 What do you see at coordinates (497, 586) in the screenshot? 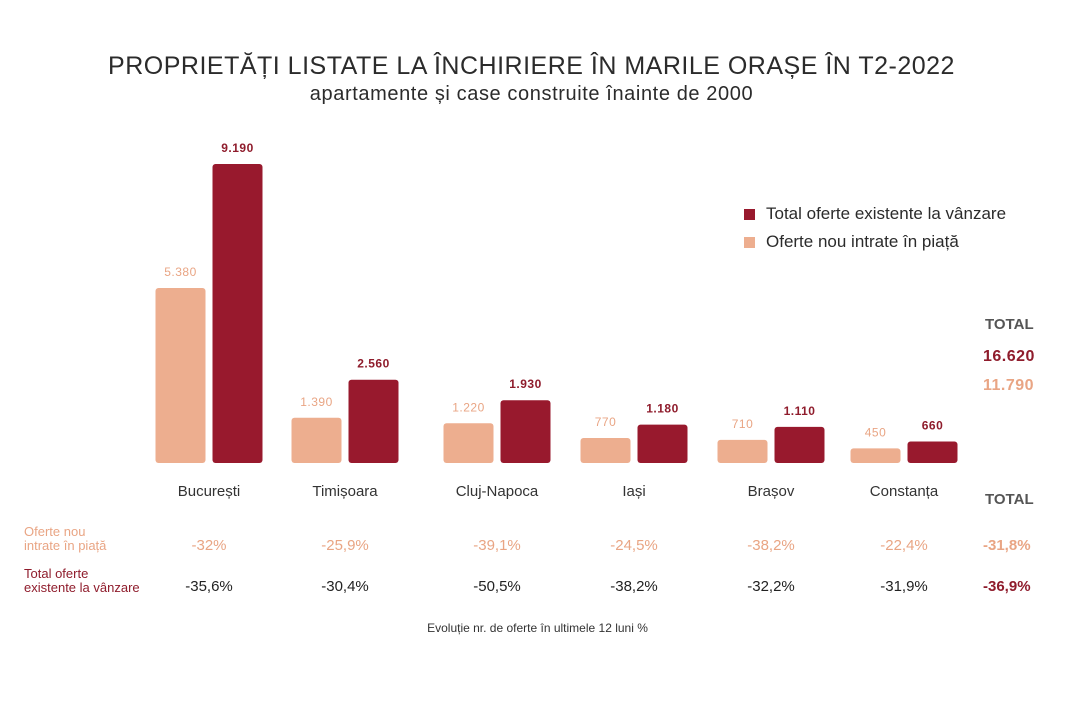
I see `evolution-total-value: -50,5%` at bounding box center [497, 586].